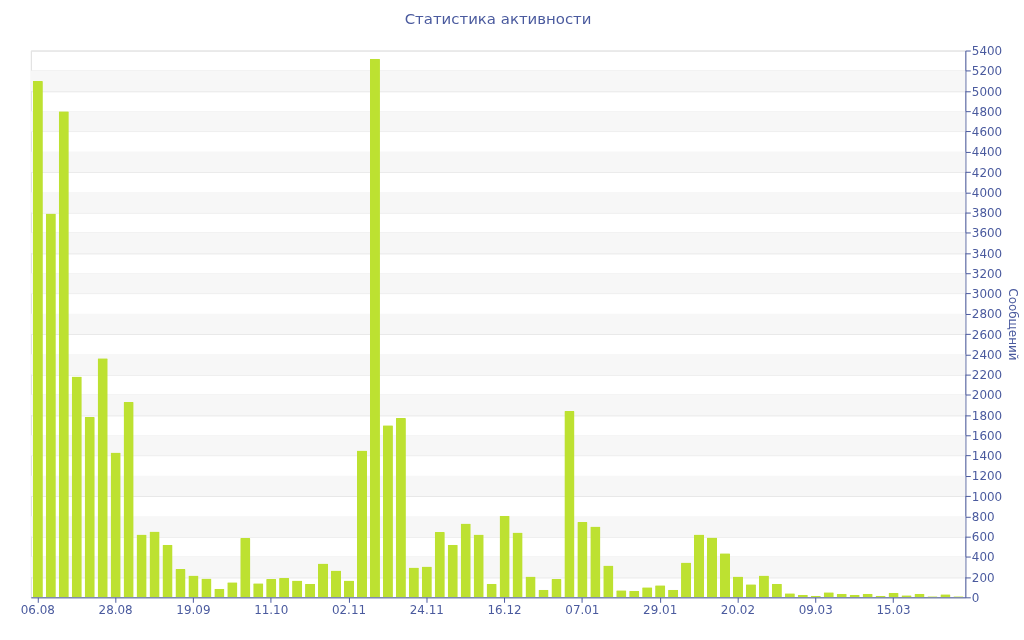 This screenshot has height=640, width=1024. I want to click on y-tick-label: 3400, so click(987, 253).